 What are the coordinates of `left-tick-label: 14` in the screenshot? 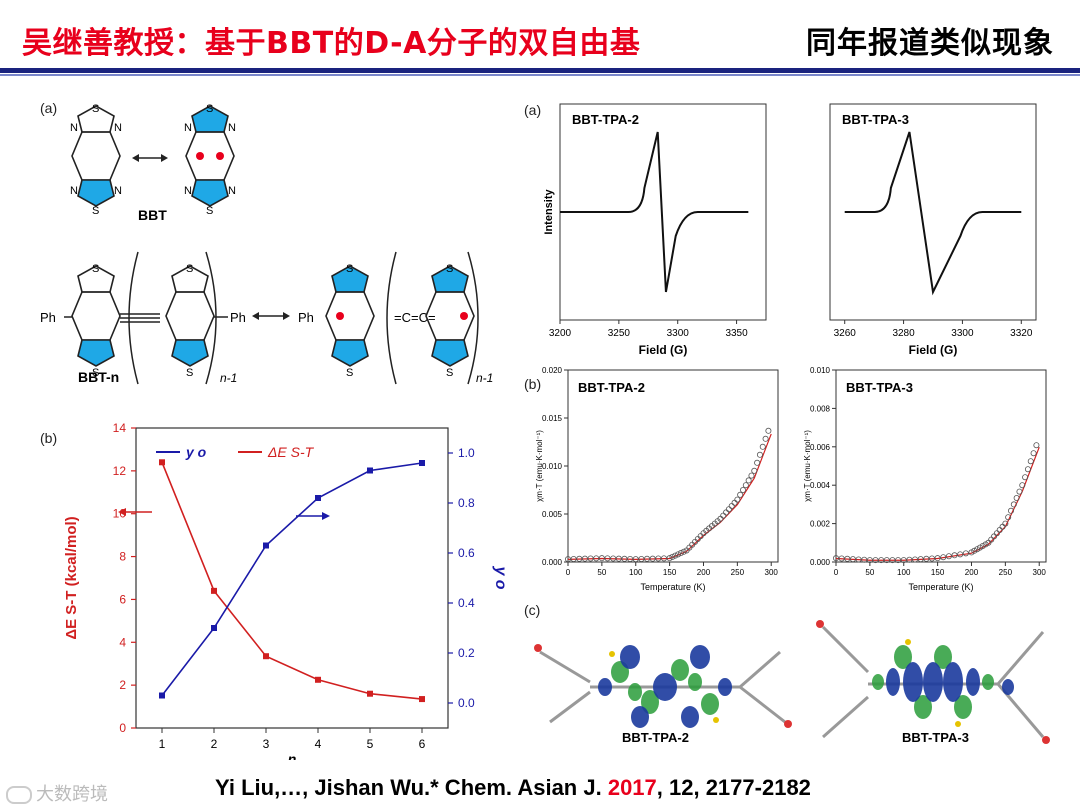 It's located at (120, 428).